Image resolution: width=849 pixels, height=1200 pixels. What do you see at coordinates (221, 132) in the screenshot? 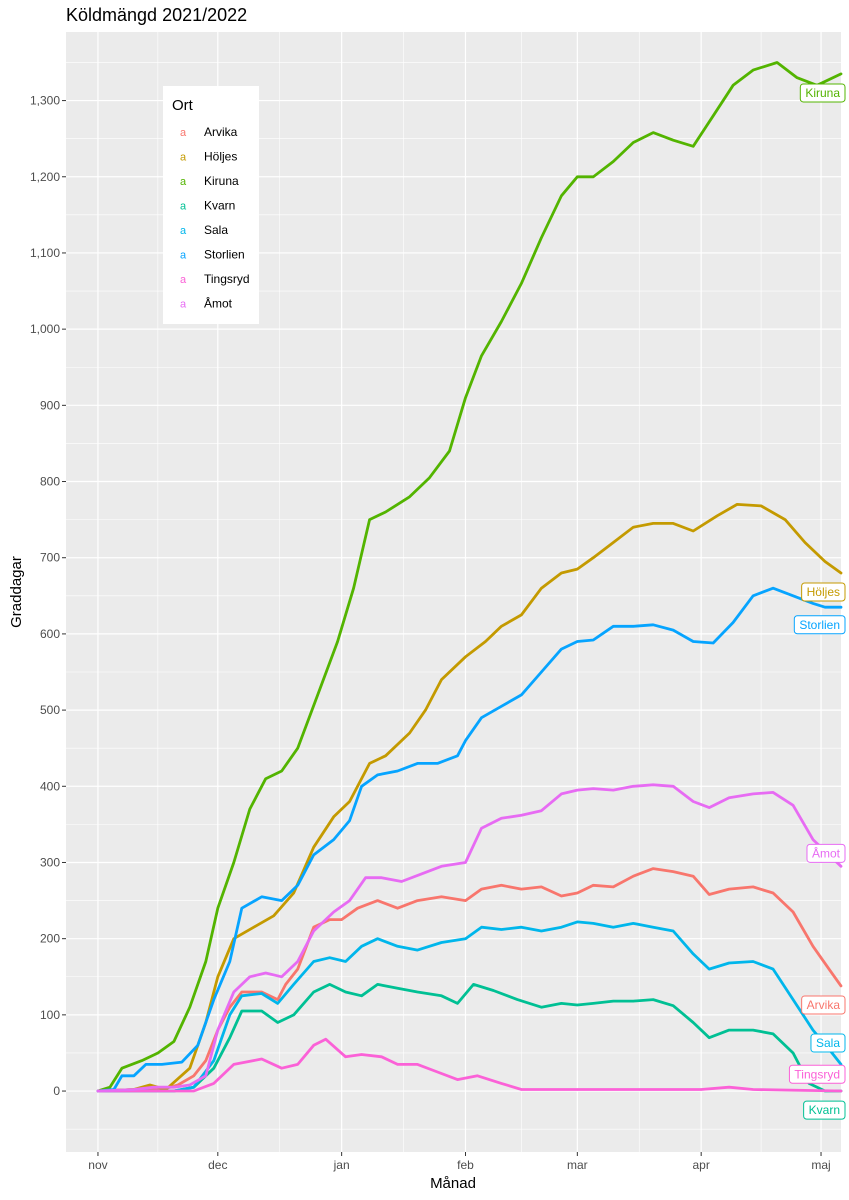
I see `legend-label-arvika: Arvika` at bounding box center [221, 132].